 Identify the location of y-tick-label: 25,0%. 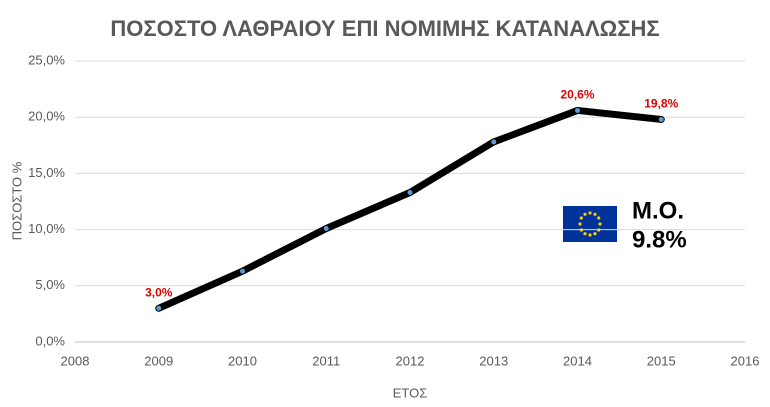
(46, 59).